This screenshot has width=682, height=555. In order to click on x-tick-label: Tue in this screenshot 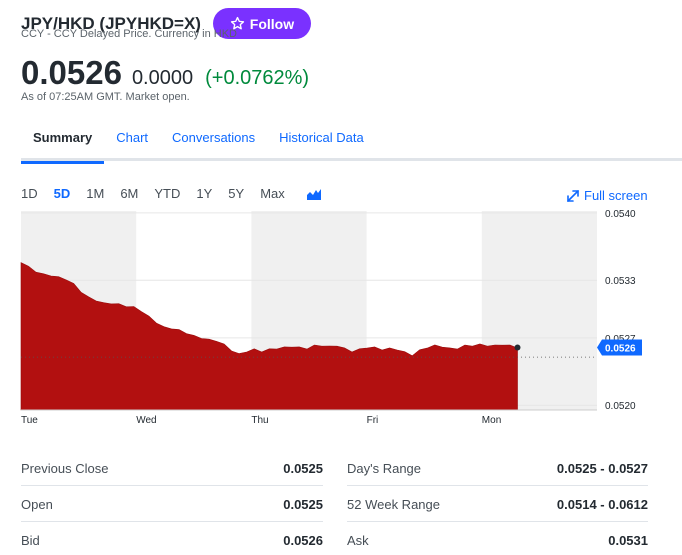, I will do `click(29, 420)`.